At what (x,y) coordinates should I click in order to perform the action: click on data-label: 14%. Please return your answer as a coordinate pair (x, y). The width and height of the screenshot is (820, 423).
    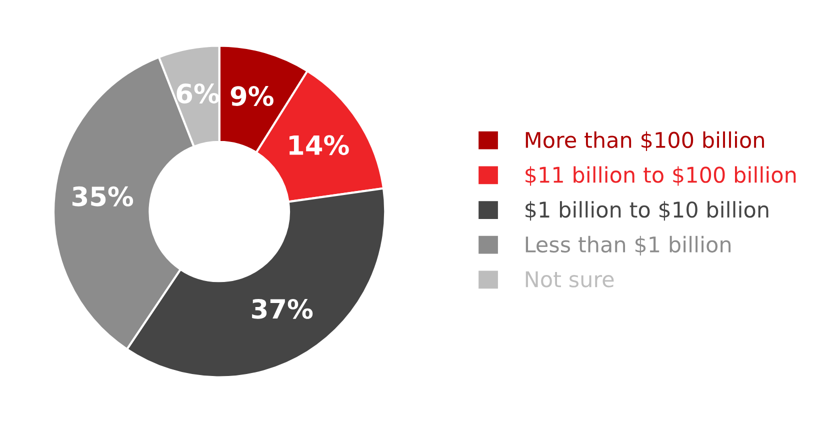
    Looking at the image, I should click on (319, 145).